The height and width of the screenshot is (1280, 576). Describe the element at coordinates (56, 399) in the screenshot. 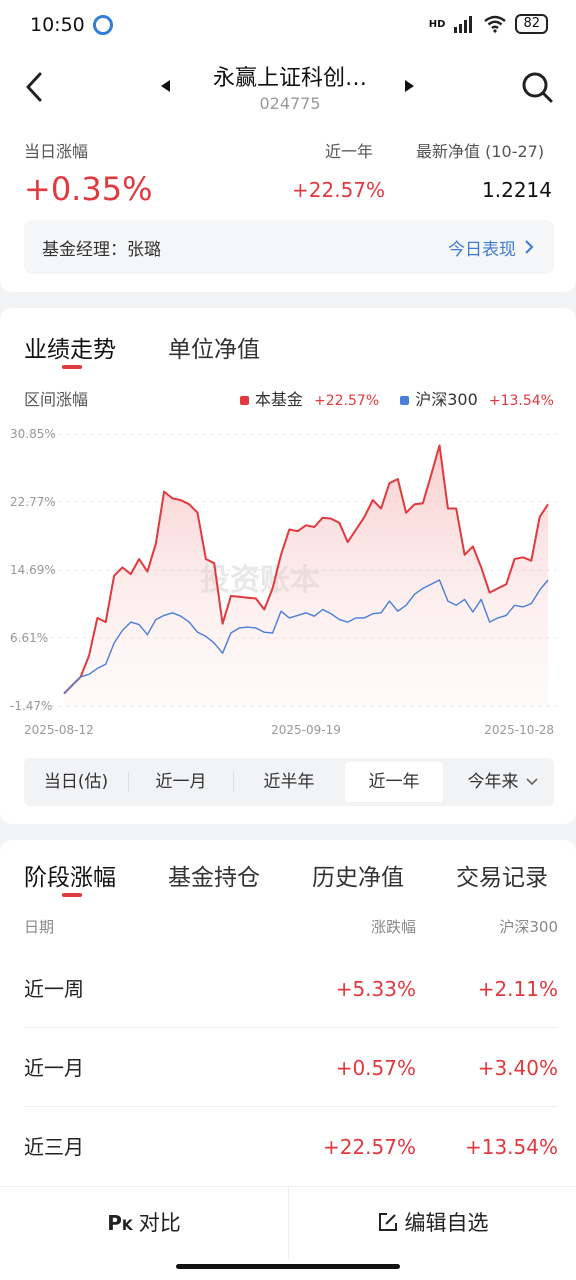

I see `range-change-label: 区间涨幅` at that location.